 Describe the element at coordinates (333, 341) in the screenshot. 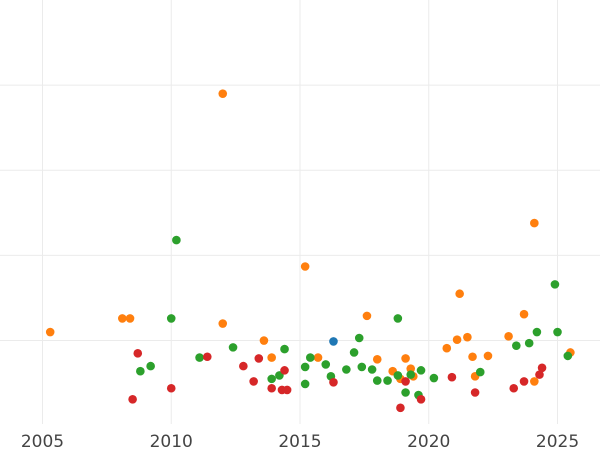

I see `data-point-blue` at that location.